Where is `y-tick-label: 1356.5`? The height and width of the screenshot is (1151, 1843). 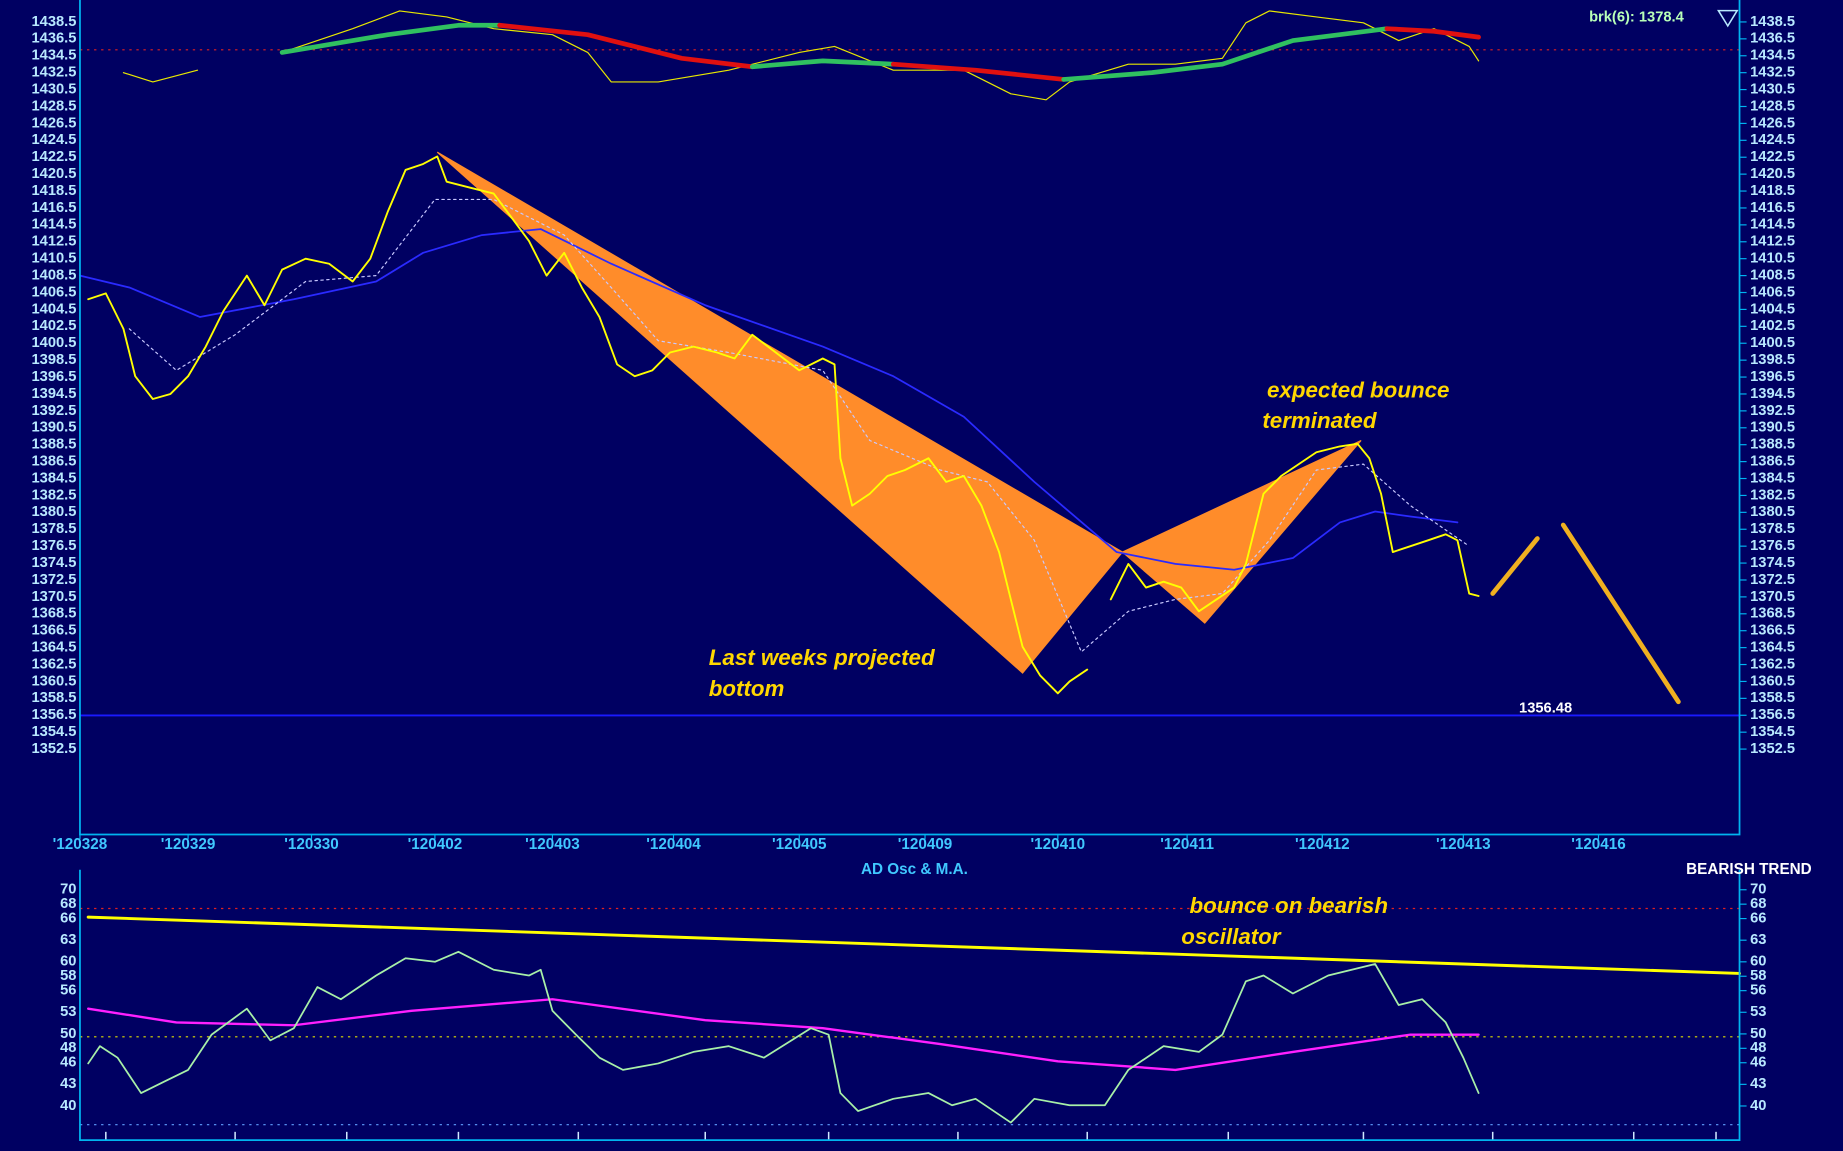 y-tick-label: 1356.5 is located at coordinates (1772, 715).